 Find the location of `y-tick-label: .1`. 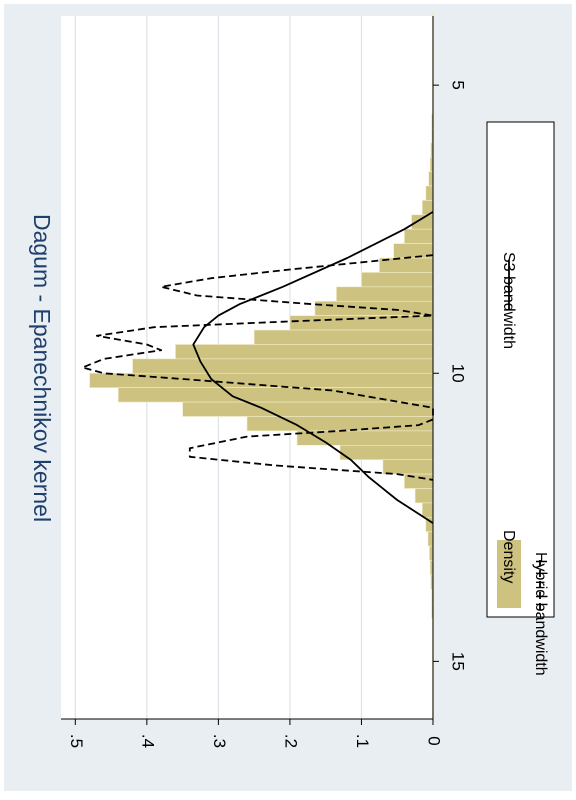

y-tick-label: .1 is located at coordinates (362, 741).